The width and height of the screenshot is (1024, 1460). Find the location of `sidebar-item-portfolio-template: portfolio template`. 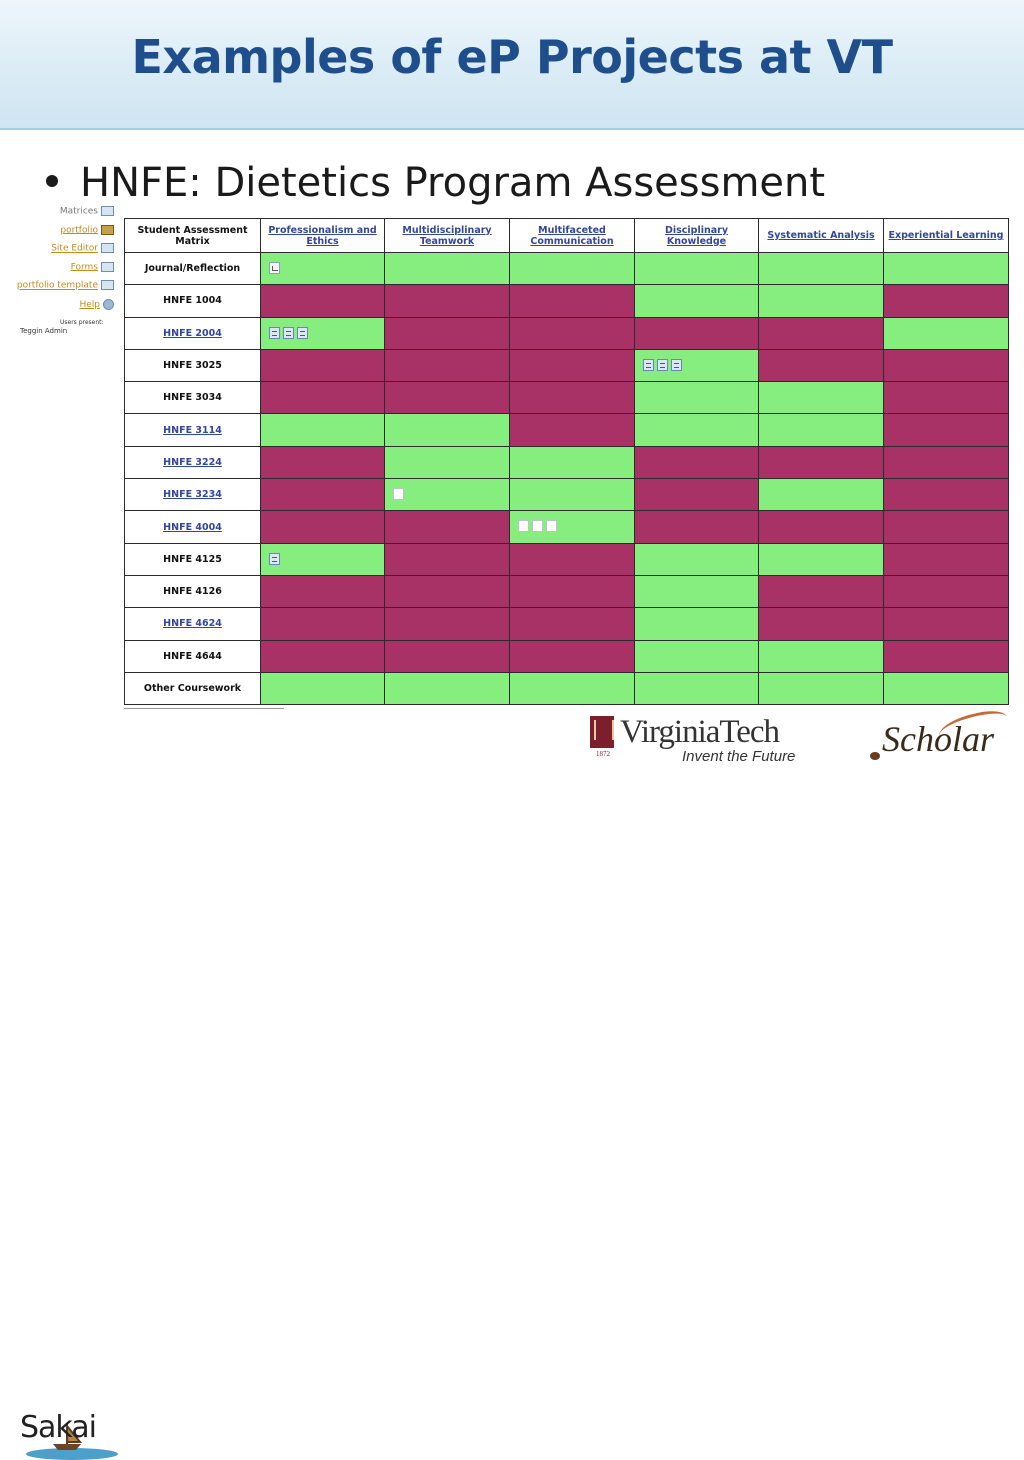

sidebar-item-portfolio-template: portfolio template is located at coordinates (63, 289).